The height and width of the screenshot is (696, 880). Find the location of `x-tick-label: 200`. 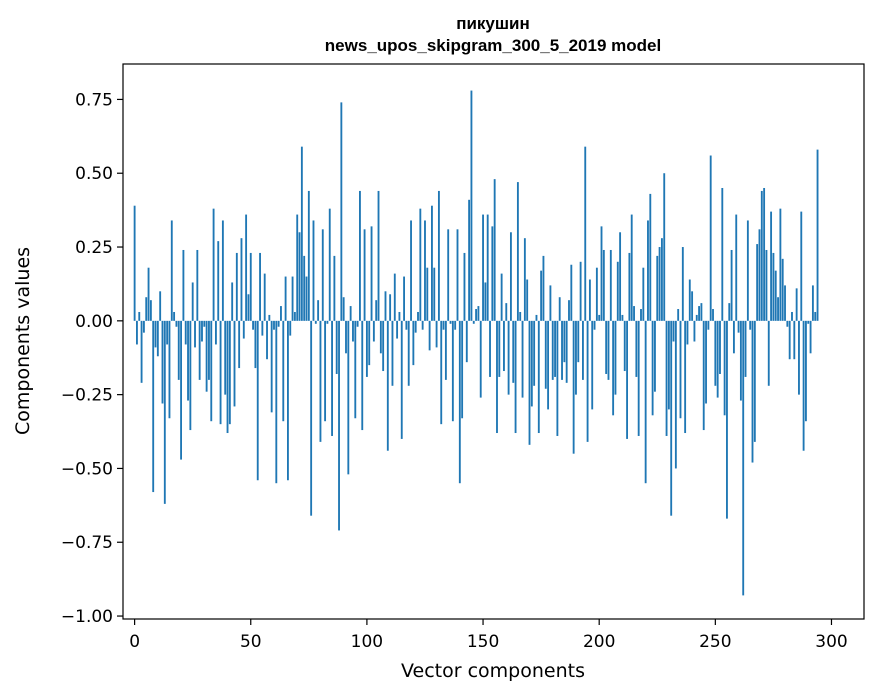

x-tick-label: 200 is located at coordinates (599, 642).